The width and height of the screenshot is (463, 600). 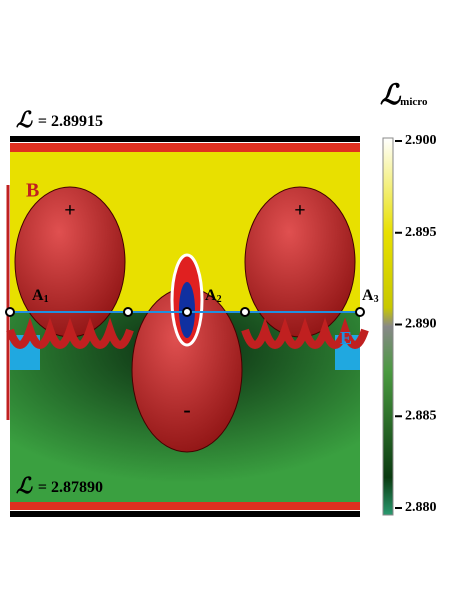 What do you see at coordinates (32, 191) in the screenshot?
I see `b-label: B` at bounding box center [32, 191].